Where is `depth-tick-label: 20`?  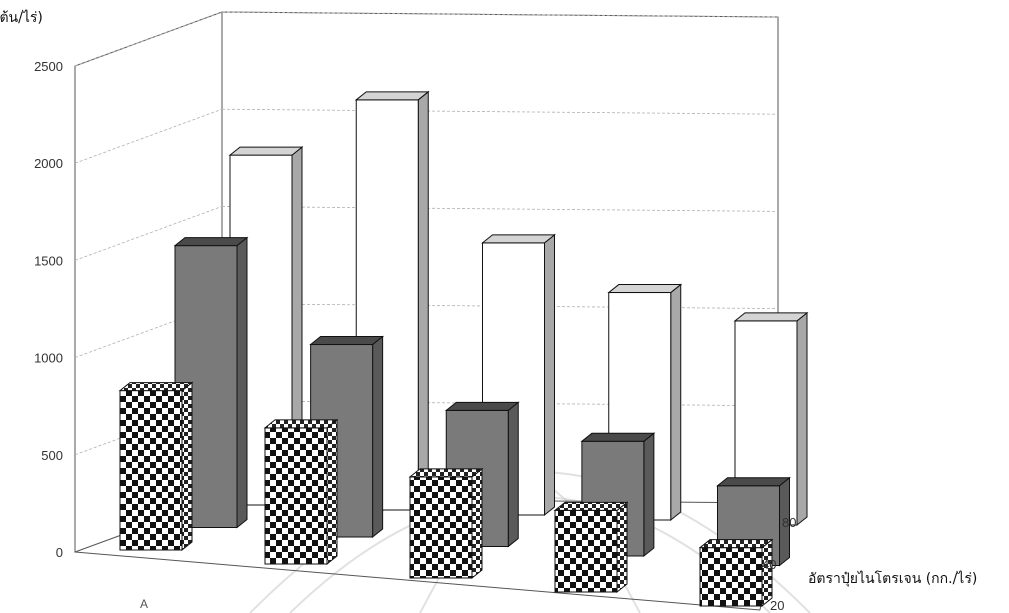
depth-tick-label: 20 is located at coordinates (777, 605).